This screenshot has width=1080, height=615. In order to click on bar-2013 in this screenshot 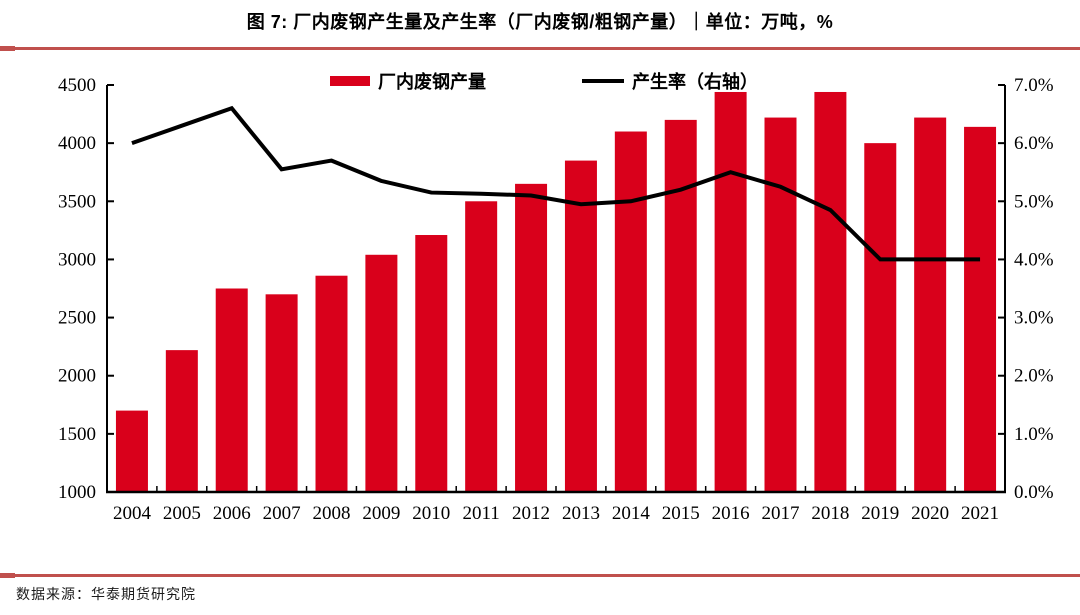, I will do `click(580, 326)`.